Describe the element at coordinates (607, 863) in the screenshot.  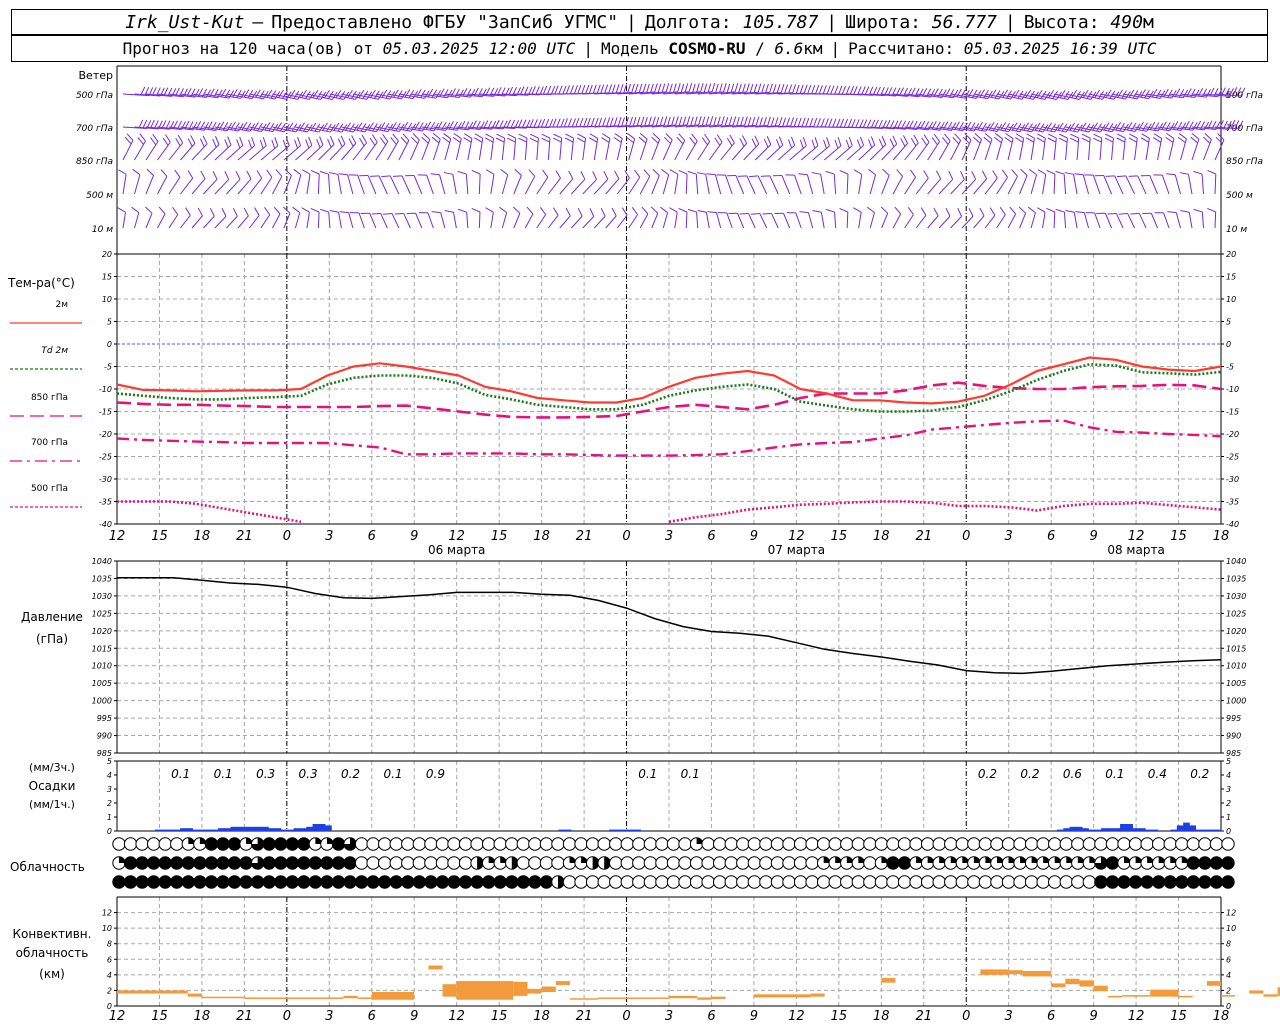
I see `cloud-icon-fill` at that location.